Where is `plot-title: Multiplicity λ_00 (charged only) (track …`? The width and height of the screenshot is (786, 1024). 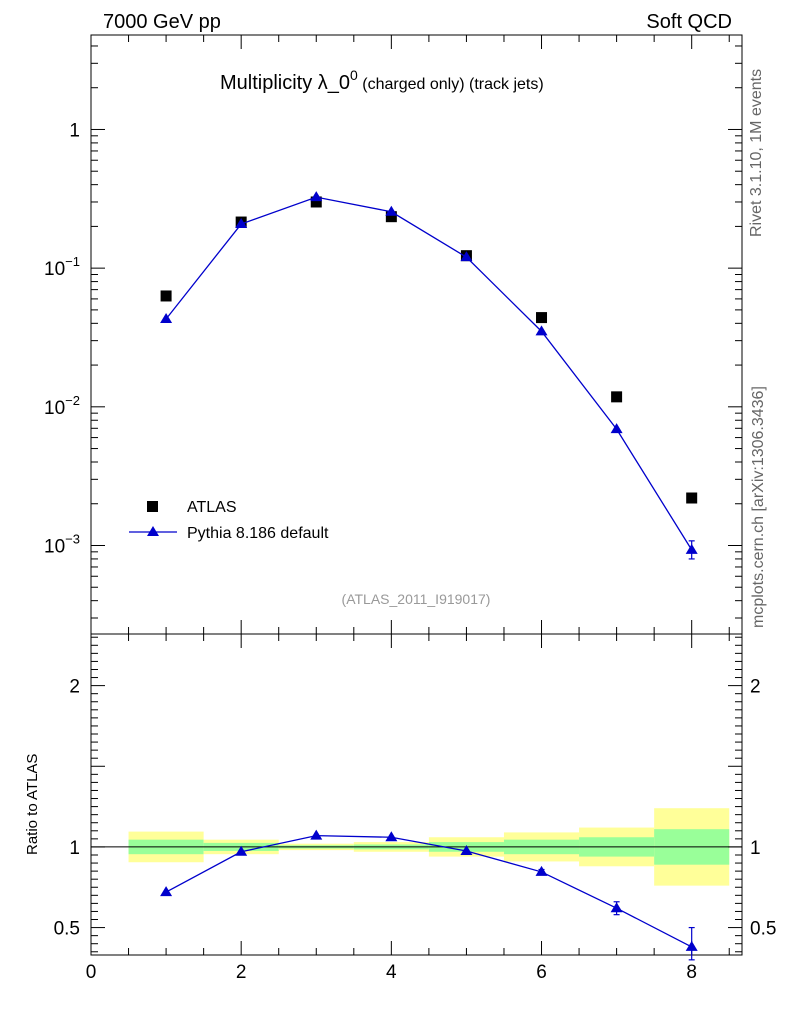
plot-title: Multiplicity λ_00 (charged only) (track … is located at coordinates (382, 80).